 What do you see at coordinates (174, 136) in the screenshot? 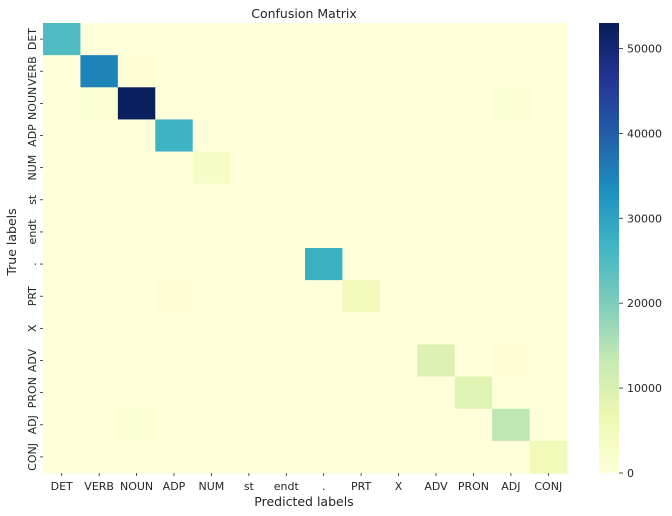
I see `heatmap-cell-ADP-ADP` at bounding box center [174, 136].